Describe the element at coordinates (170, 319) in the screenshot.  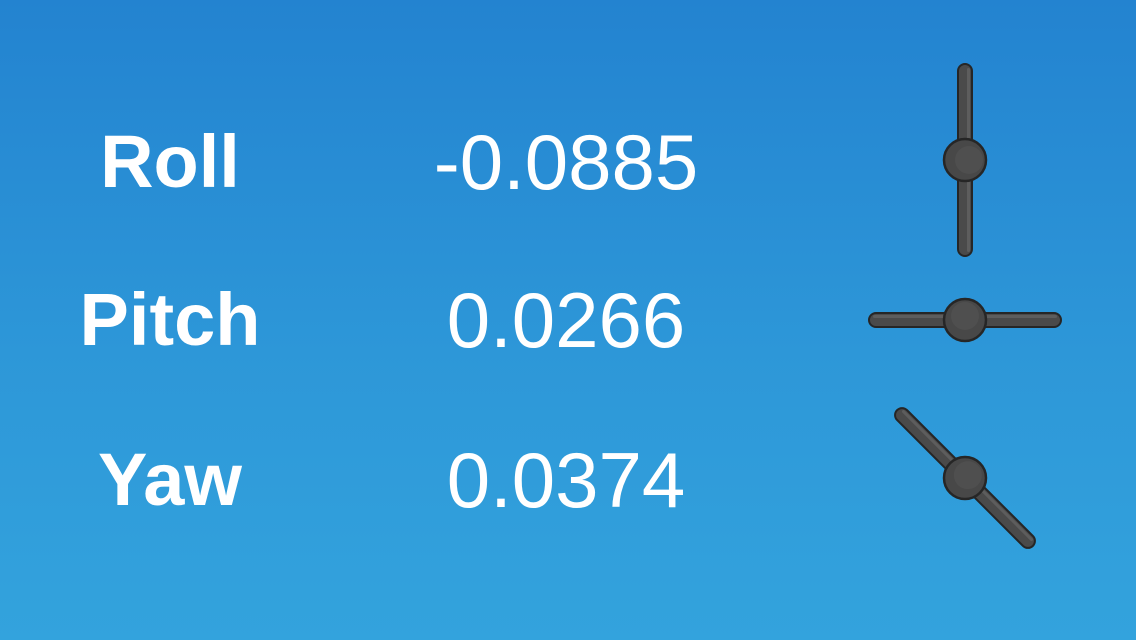
I see `pitch-label: Pitch` at that location.